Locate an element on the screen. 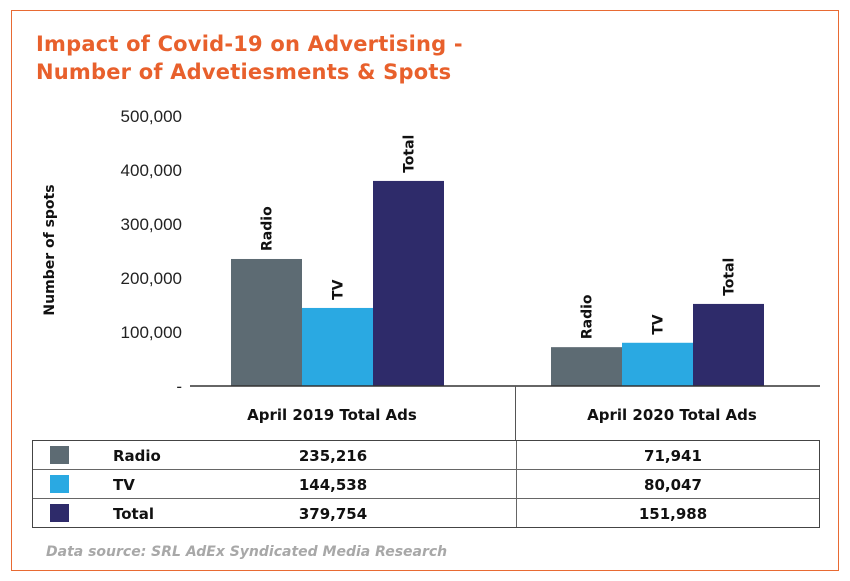  y-tick-label: 400,000 is located at coordinates (151, 170).